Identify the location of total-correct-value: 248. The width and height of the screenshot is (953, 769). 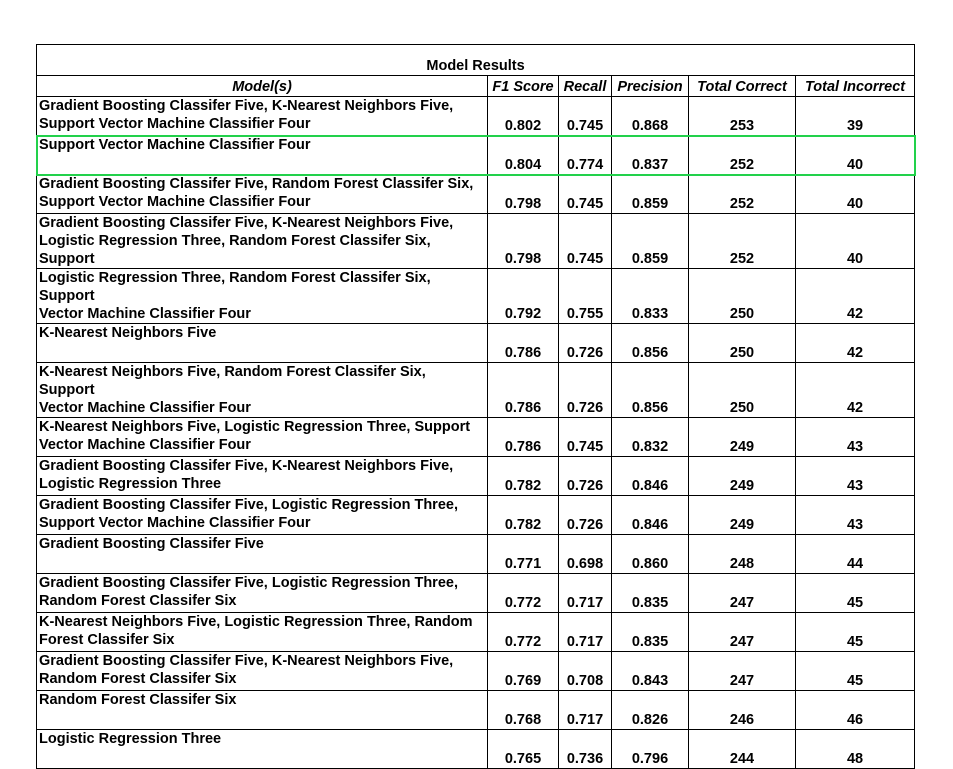
(742, 554).